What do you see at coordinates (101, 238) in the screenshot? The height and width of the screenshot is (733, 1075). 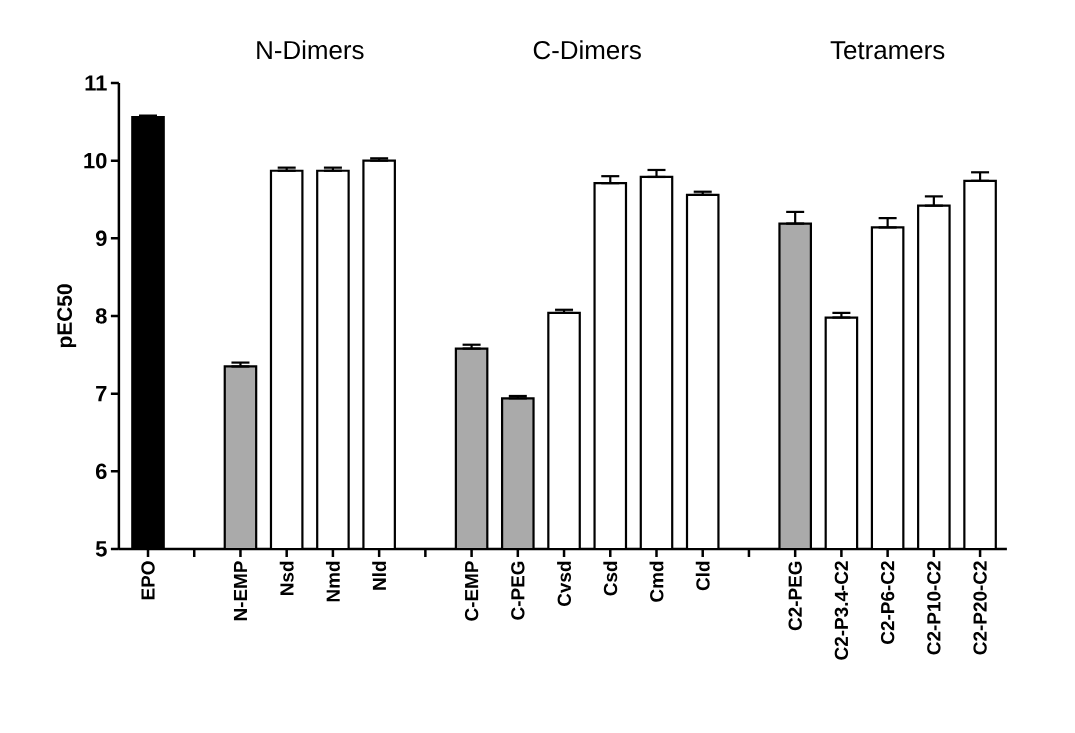 I see `y-tick-label: 9` at bounding box center [101, 238].